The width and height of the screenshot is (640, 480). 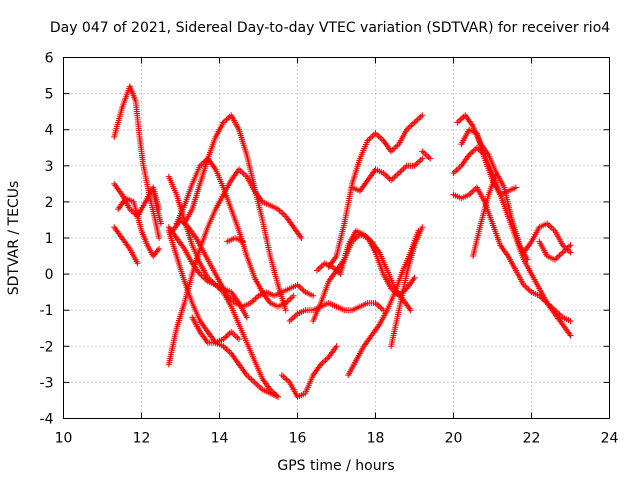 What do you see at coordinates (49, 275) in the screenshot?
I see `y-tick-label: 0` at bounding box center [49, 275].